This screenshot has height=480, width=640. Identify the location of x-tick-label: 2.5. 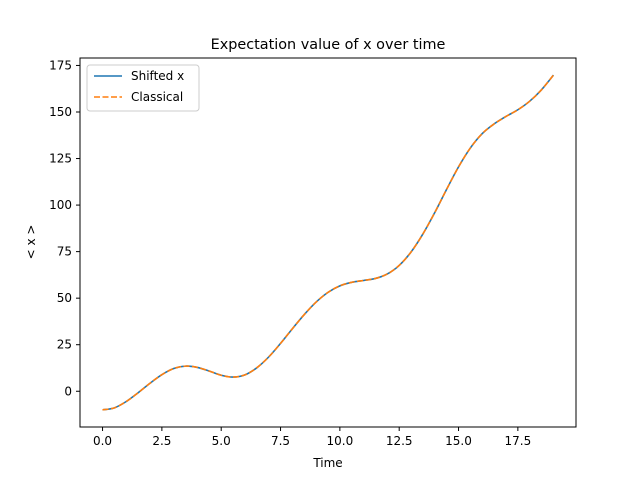
(161, 441).